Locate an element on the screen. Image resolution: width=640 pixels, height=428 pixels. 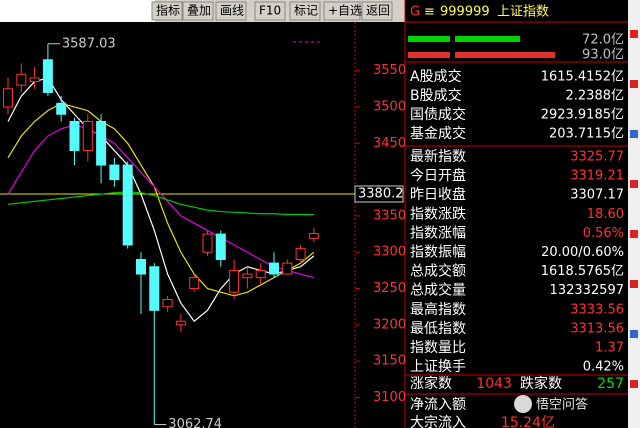
row-label: 昨日收盘 is located at coordinates (438, 194).